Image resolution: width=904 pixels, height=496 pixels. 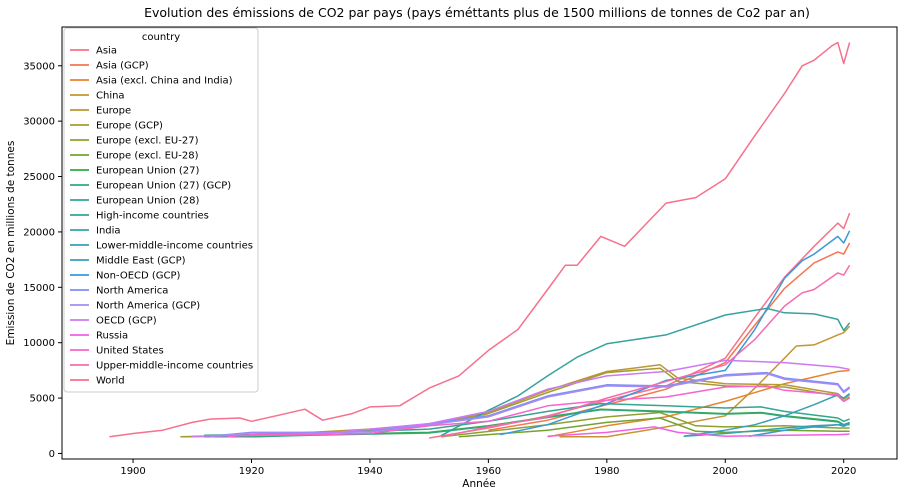 I want to click on legend-label: Middle East (GCP), so click(x=141, y=261).